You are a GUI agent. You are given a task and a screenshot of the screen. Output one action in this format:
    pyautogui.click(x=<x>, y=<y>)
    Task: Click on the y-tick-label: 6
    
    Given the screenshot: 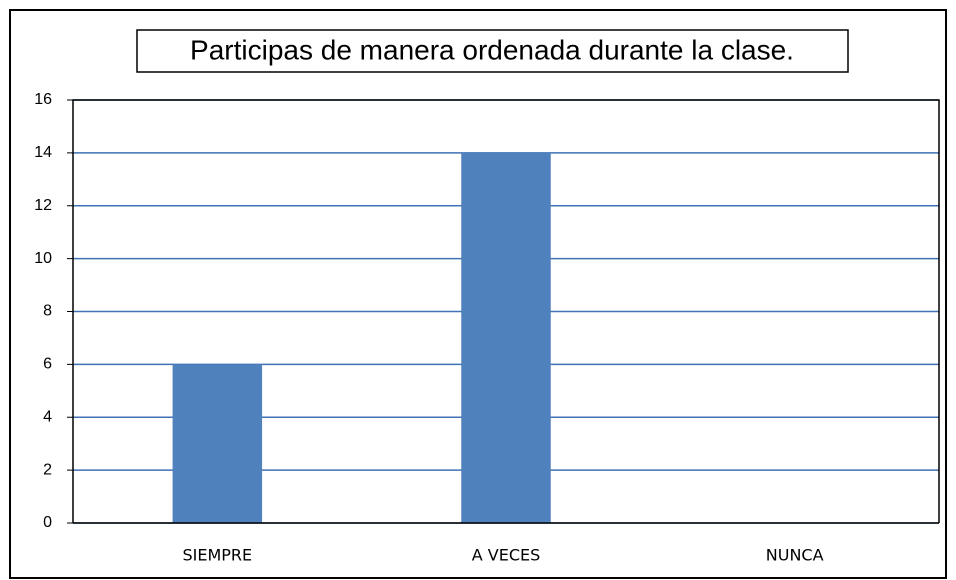 What is the action you would take?
    pyautogui.click(x=47, y=364)
    